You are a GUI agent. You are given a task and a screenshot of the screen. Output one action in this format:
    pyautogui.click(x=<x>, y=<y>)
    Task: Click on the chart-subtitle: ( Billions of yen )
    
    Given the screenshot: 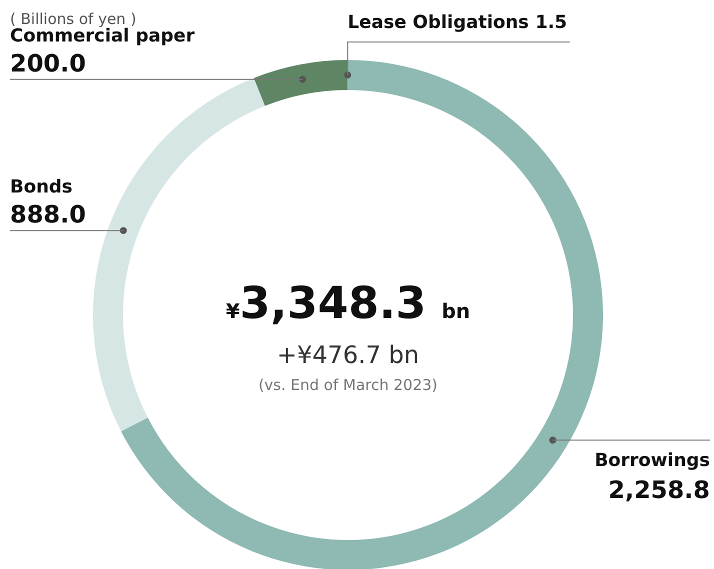 What is the action you would take?
    pyautogui.click(x=73, y=19)
    